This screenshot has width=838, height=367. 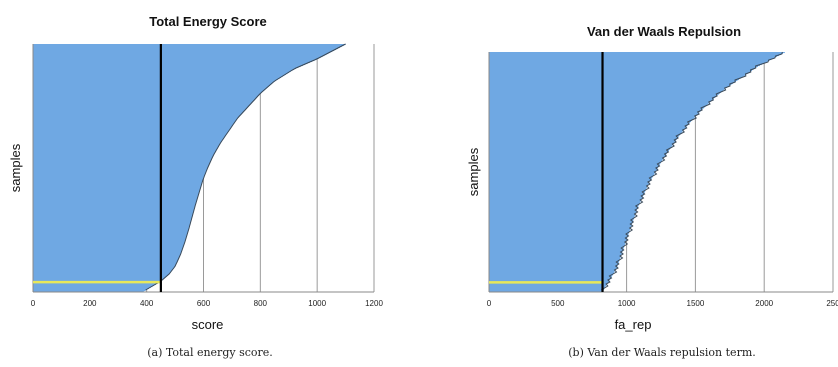 What do you see at coordinates (374, 303) in the screenshot?
I see `chart-a-tick-label: 1200` at bounding box center [374, 303].